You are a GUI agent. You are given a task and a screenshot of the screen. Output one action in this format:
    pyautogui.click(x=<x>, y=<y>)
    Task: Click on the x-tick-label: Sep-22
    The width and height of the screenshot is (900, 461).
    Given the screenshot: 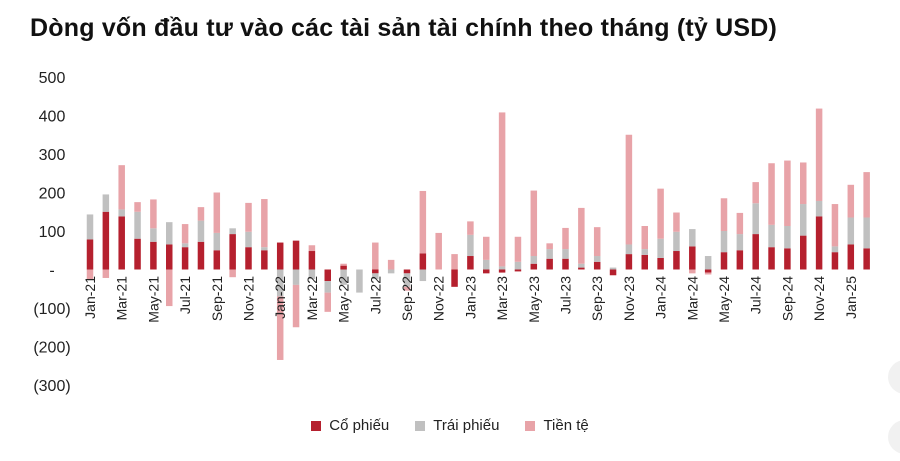 What is the action you would take?
    pyautogui.click(x=407, y=298)
    